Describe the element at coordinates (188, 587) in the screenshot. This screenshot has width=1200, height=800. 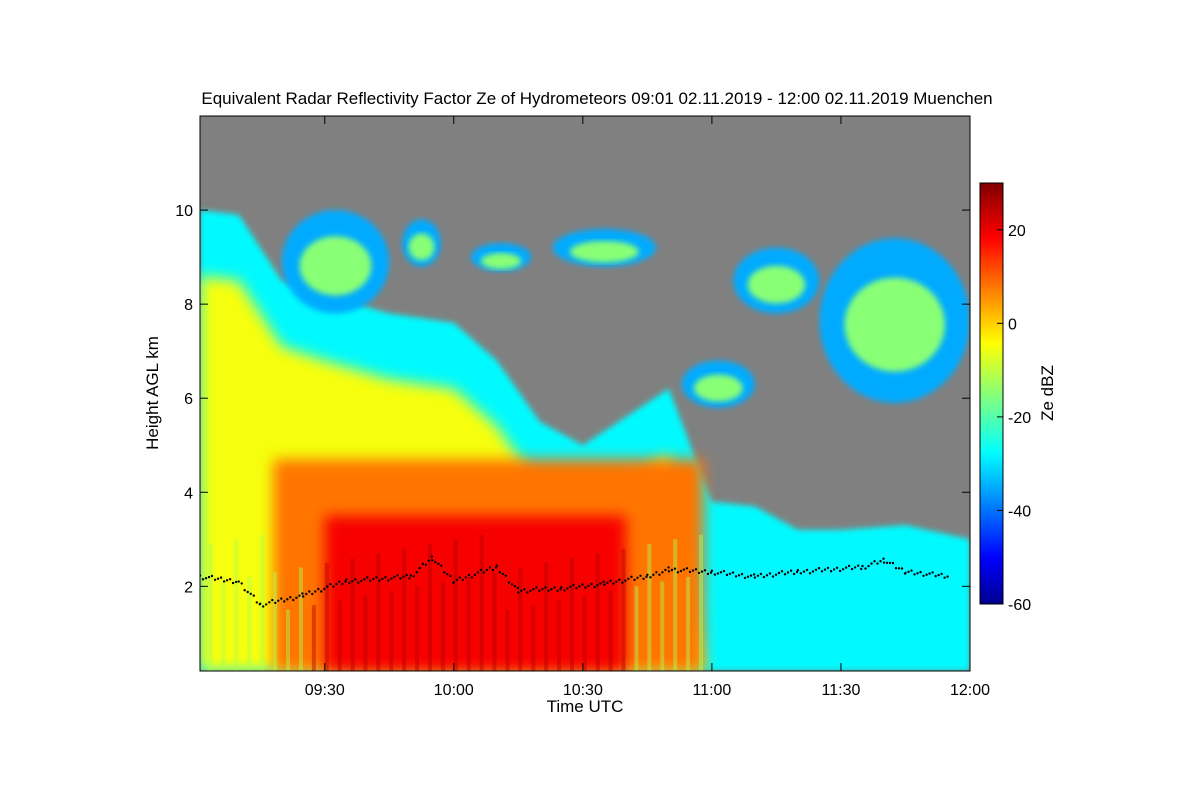
I see `y-tick-label: 2` at that location.